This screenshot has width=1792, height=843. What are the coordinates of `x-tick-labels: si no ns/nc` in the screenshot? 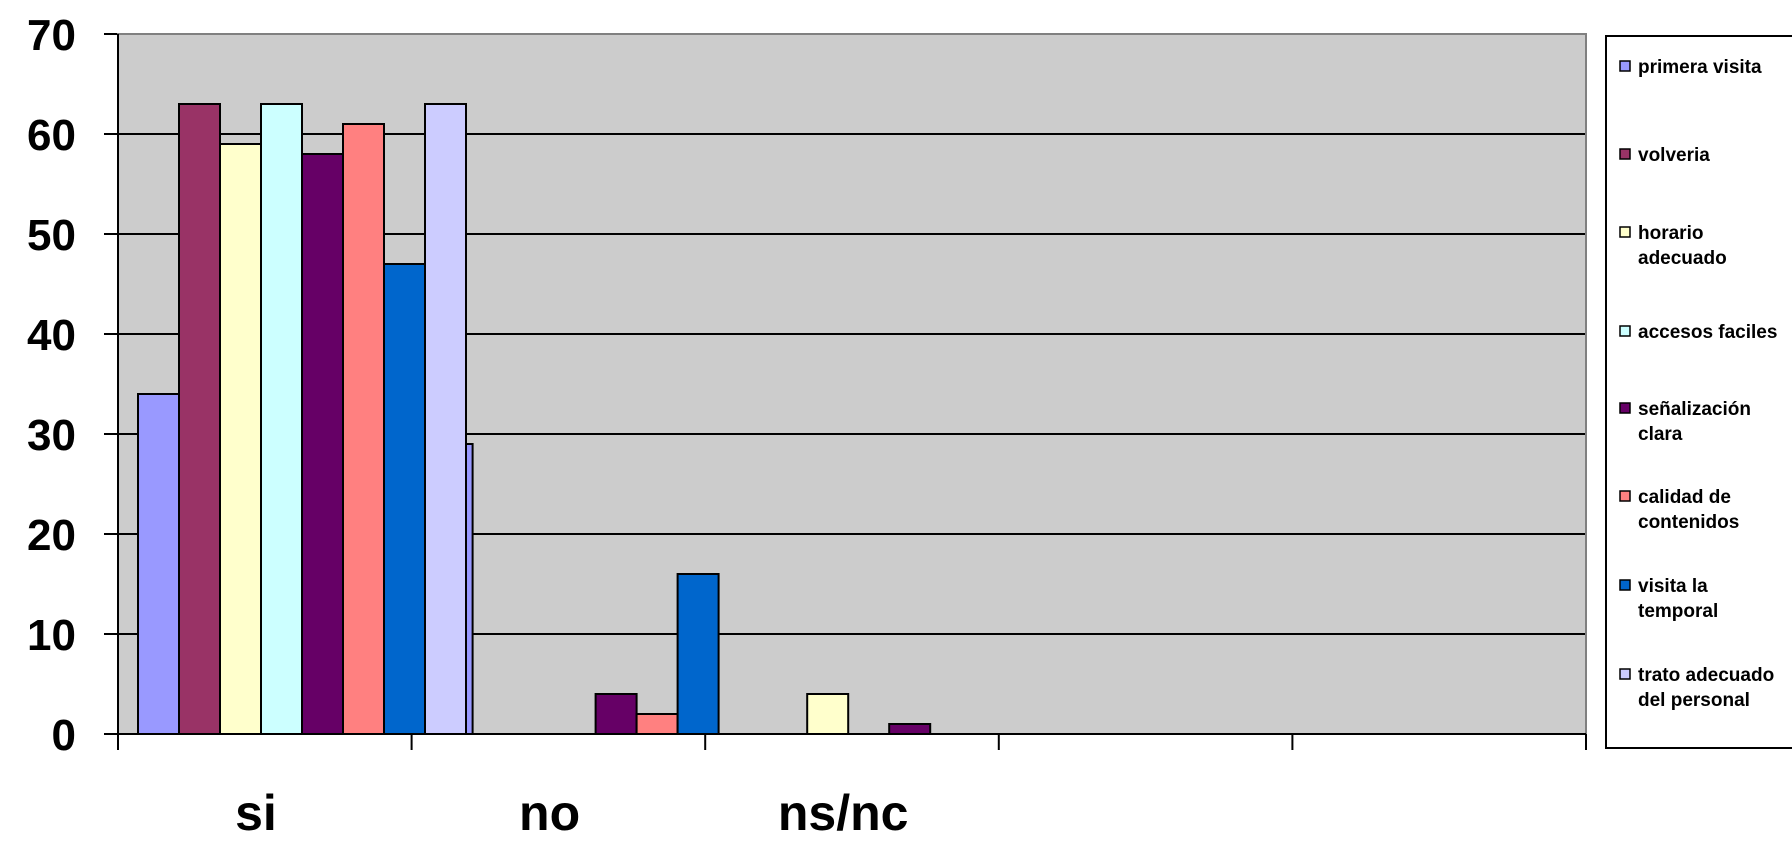 It's located at (572, 813).